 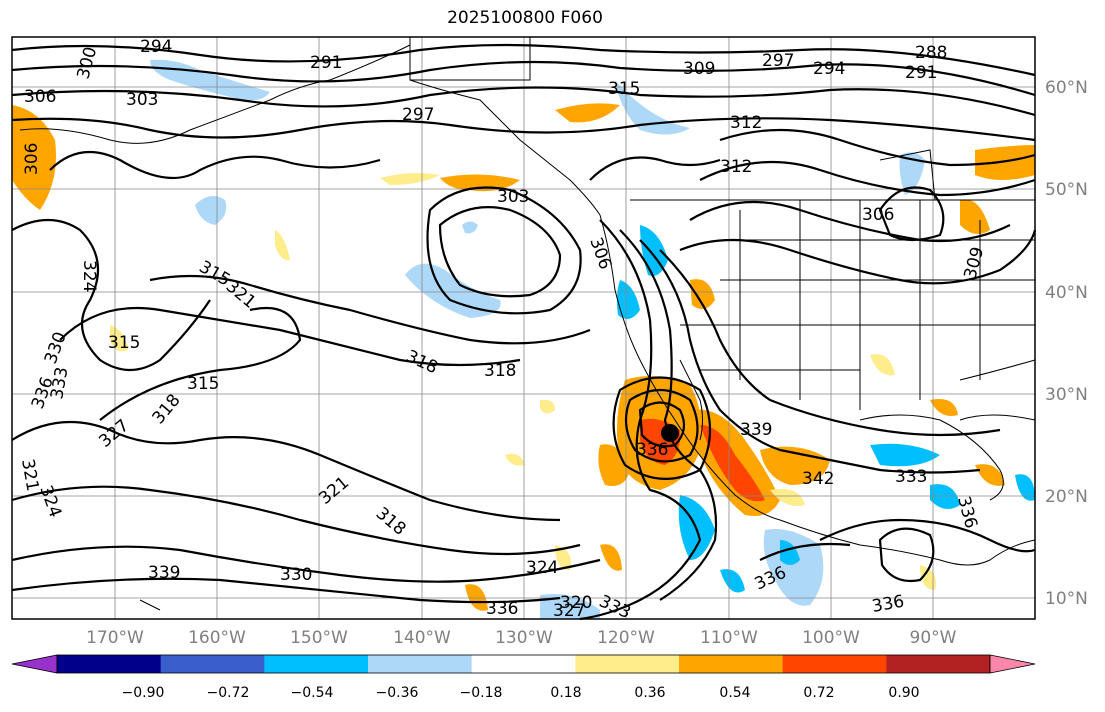 I want to click on longitude-label: 150°W, so click(x=319, y=638).